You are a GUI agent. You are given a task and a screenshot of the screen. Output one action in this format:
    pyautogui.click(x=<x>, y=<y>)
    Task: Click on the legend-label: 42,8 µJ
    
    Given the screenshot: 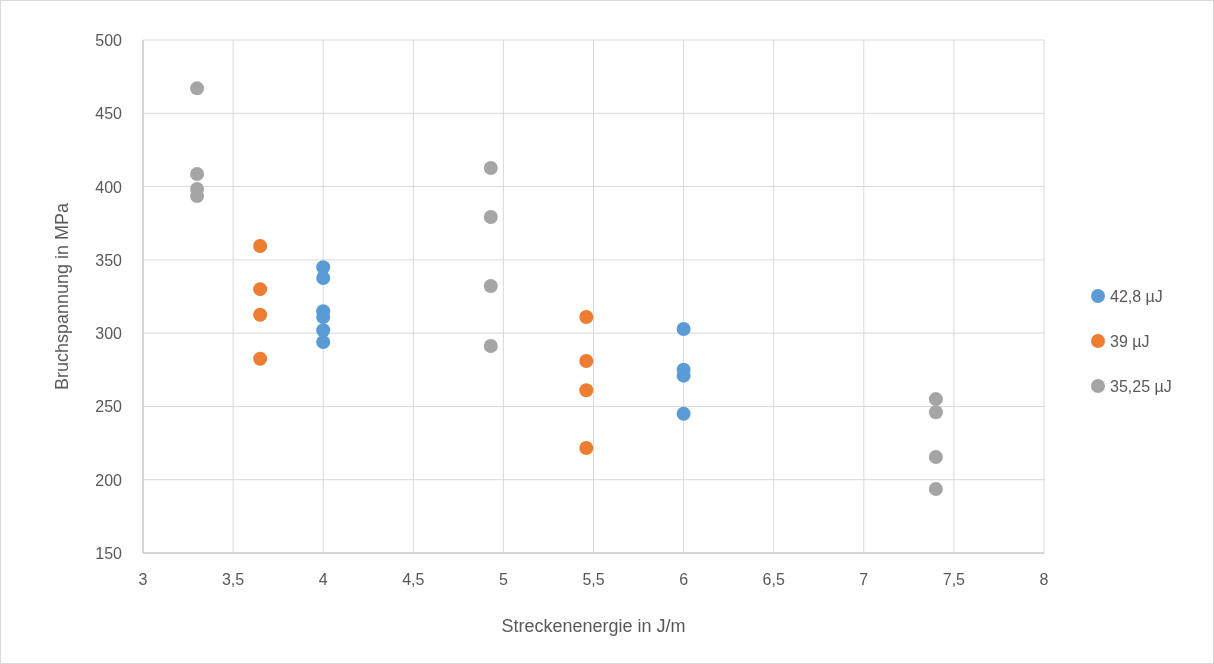 What is the action you would take?
    pyautogui.click(x=1136, y=296)
    